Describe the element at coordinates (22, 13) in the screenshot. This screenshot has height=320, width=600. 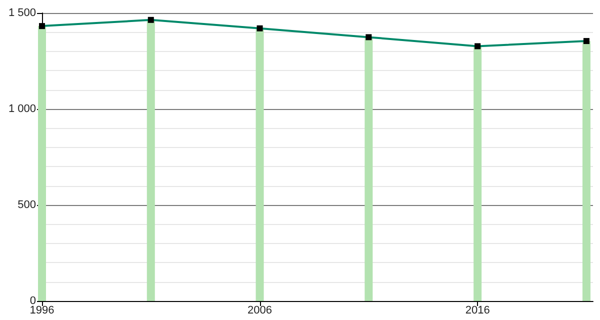
I see `y-tick-label: 1 500` at that location.